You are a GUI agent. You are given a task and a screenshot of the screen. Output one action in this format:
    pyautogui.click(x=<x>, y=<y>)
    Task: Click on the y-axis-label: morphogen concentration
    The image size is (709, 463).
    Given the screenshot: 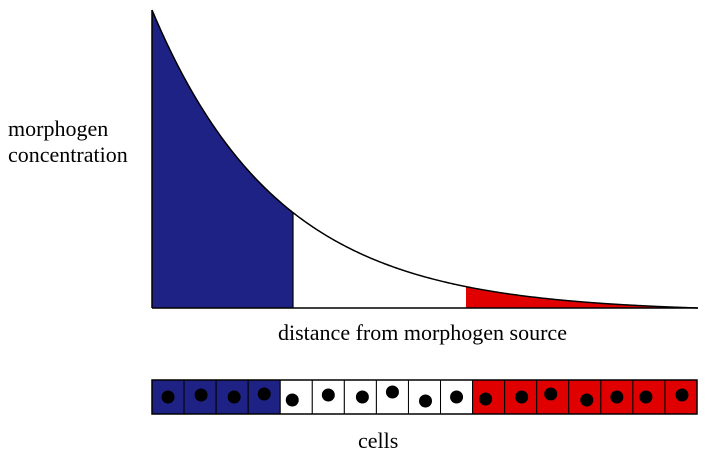 What is the action you would take?
    pyautogui.click(x=68, y=142)
    